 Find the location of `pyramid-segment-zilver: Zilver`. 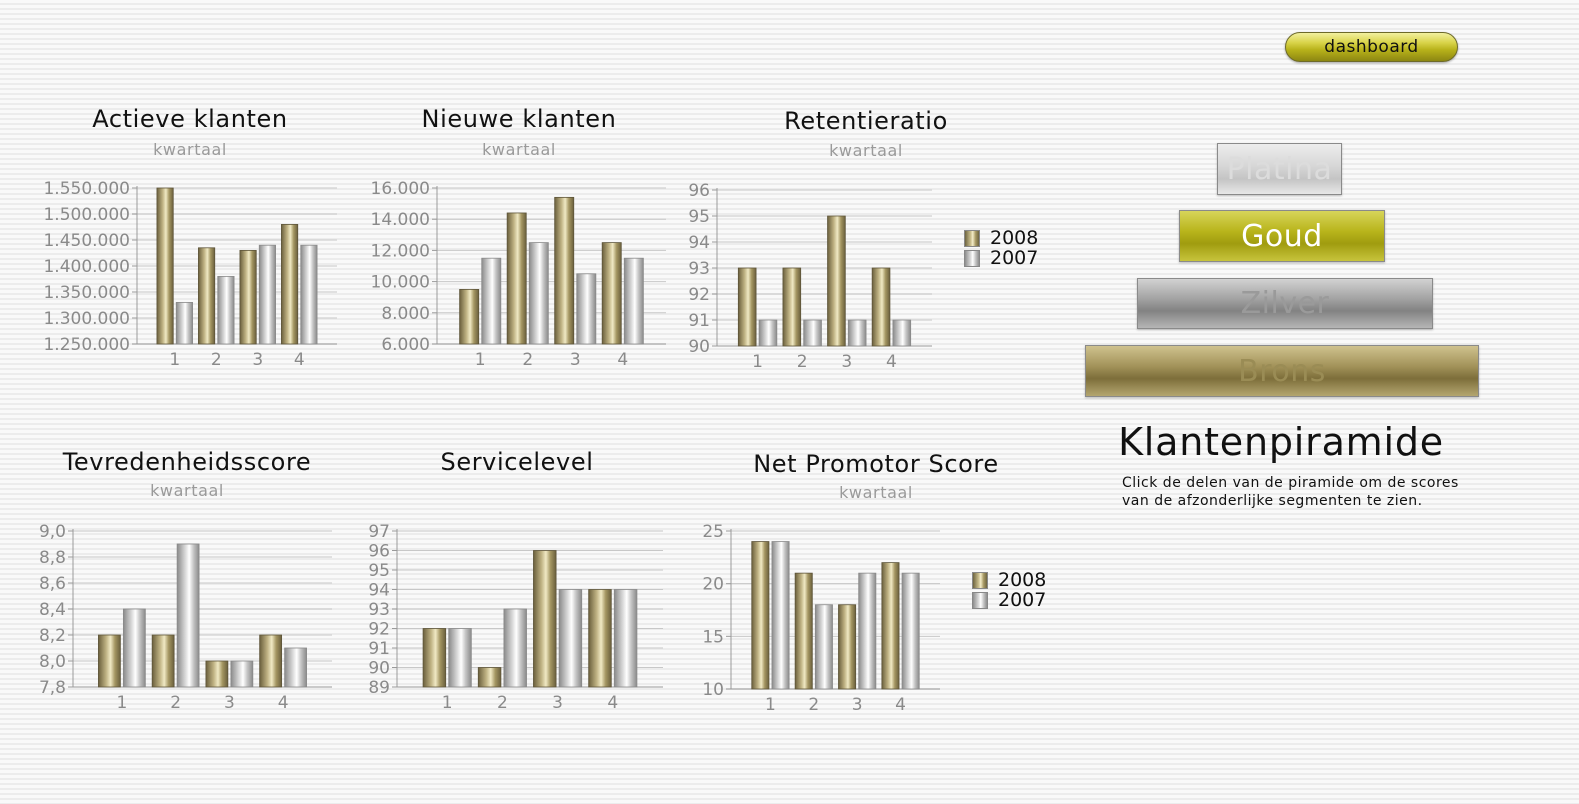

pyramid-segment-zilver: Zilver is located at coordinates (1285, 303).